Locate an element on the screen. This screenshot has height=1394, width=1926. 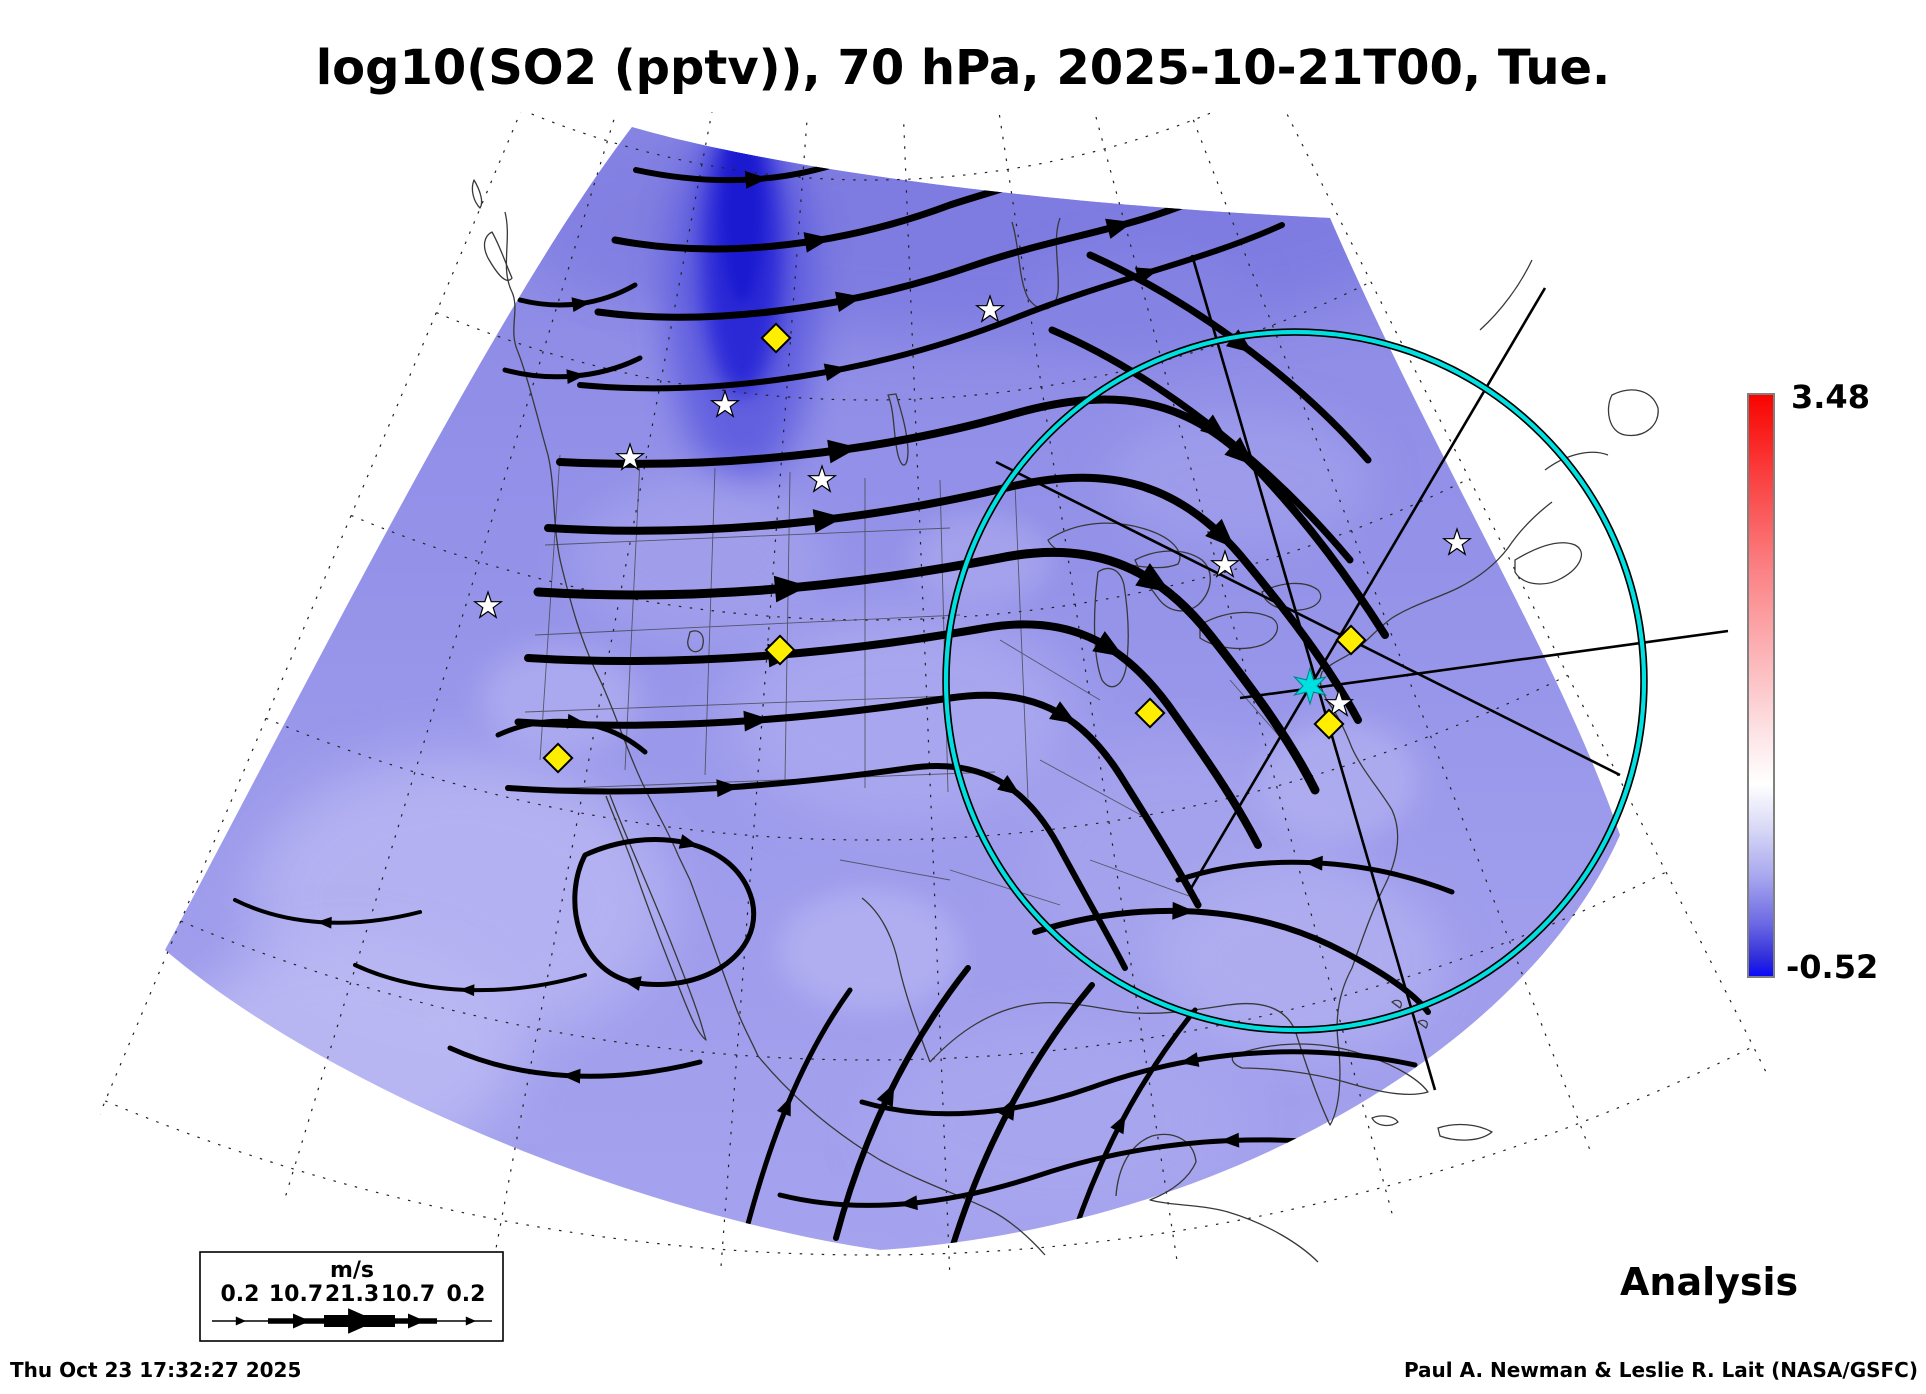
timestamp: Thu Oct 23 17:32:27 2025 is located at coordinates (156, 1370).